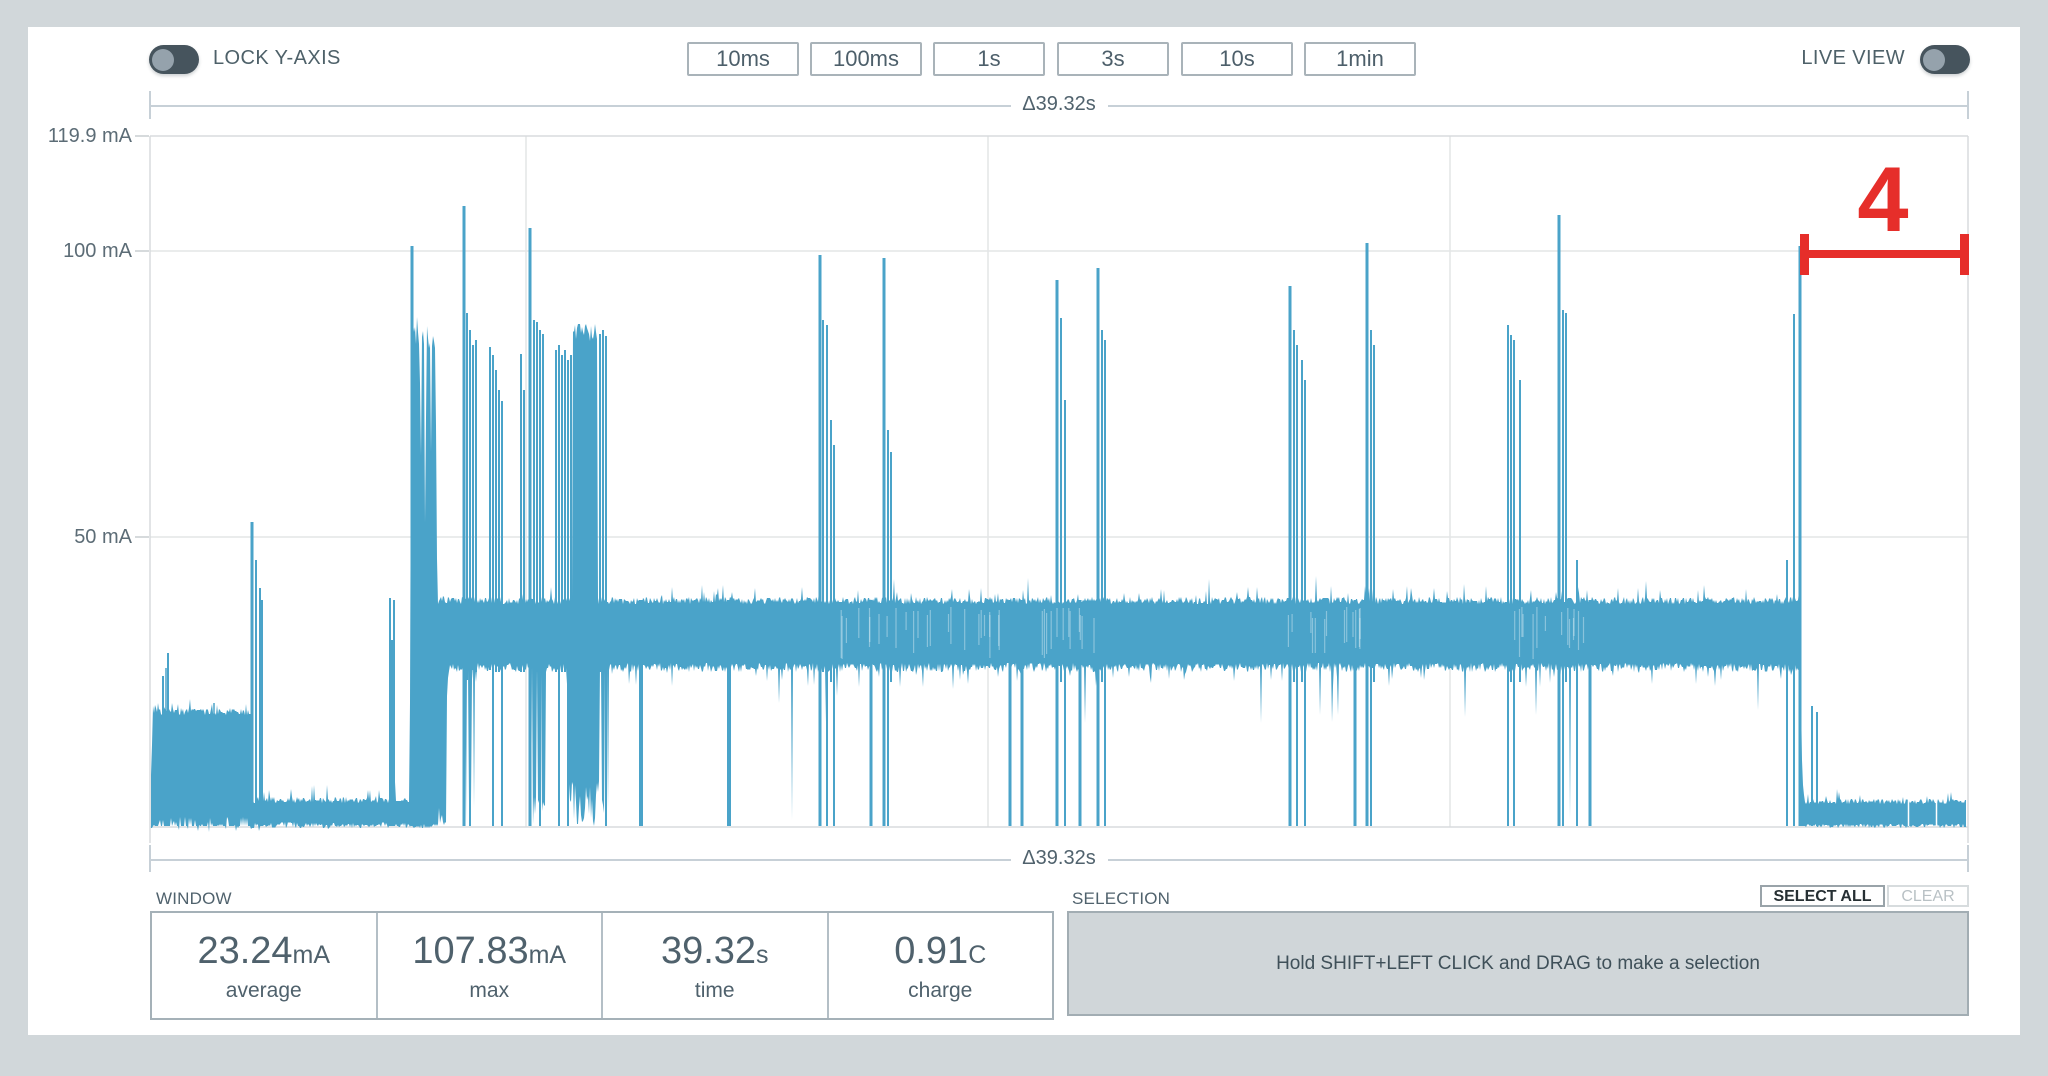 The image size is (2048, 1076). I want to click on svg-text: 4, so click(1882, 200).